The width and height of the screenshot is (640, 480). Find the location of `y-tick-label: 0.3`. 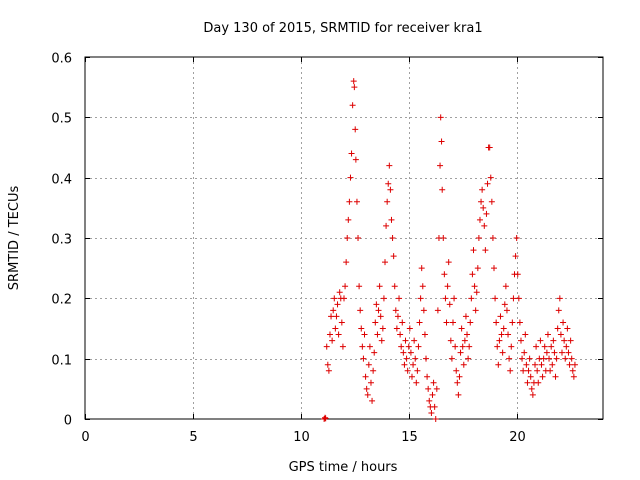

y-tick-label: 0.3 is located at coordinates (61, 240).